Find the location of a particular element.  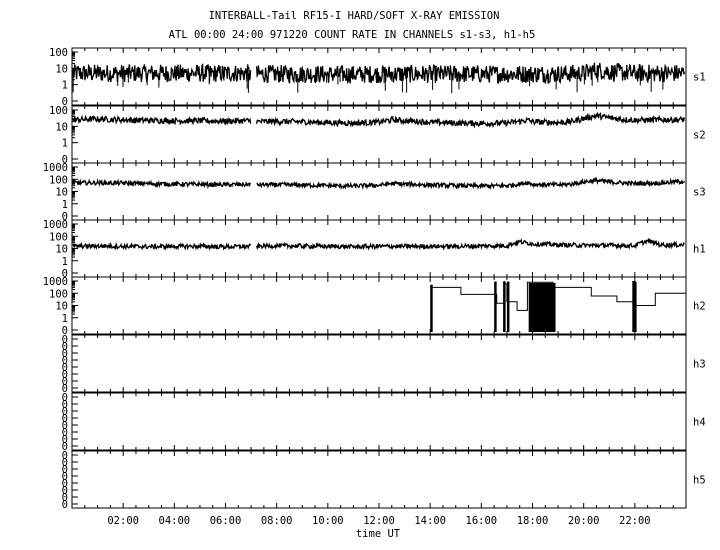

y-tick-label-h1: 1 is located at coordinates (65, 262).